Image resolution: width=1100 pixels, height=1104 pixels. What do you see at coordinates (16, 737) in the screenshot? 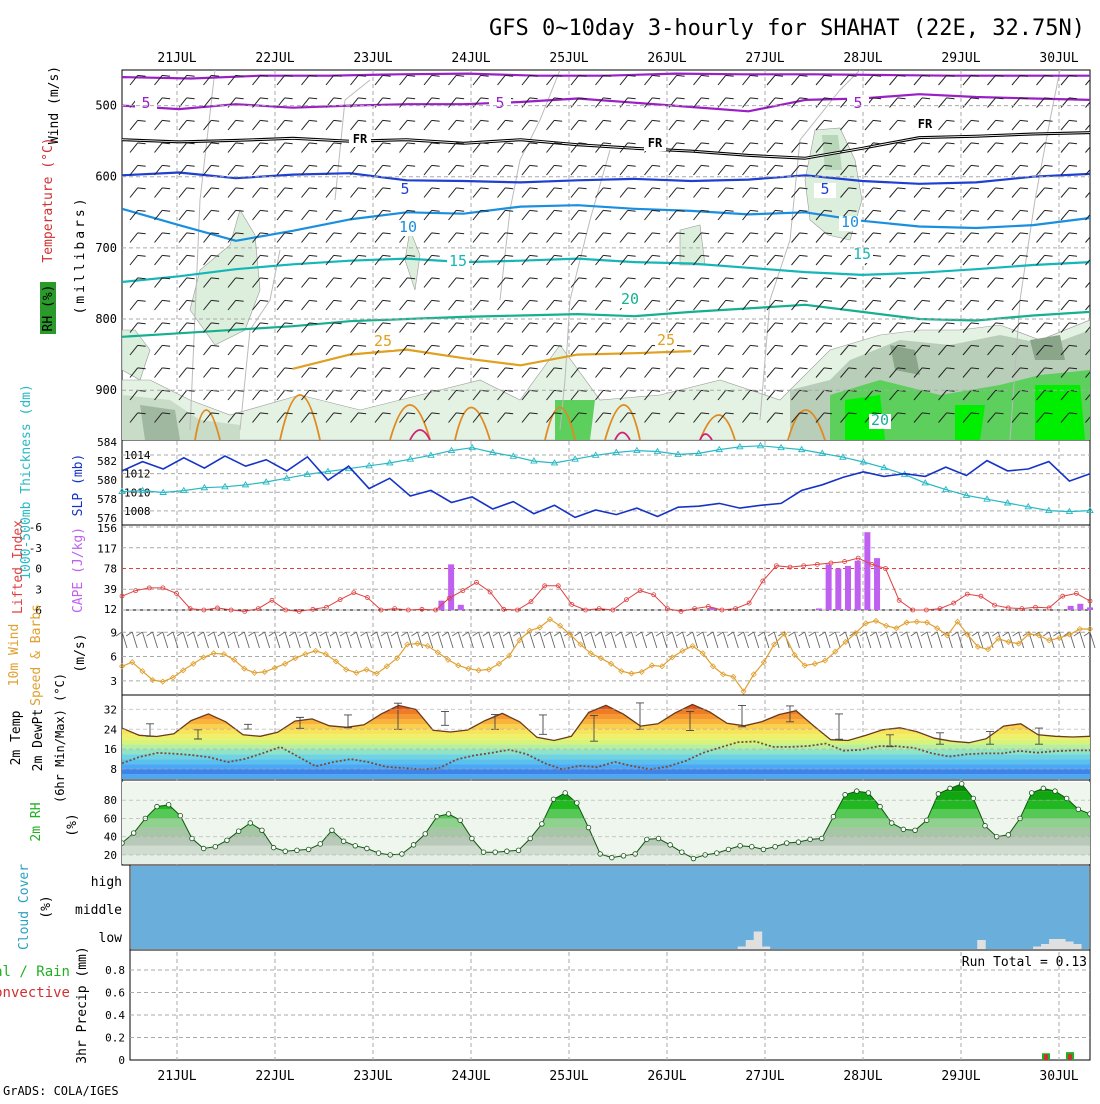
I see `temp-ylabel: 2m Temp` at bounding box center [16, 737].